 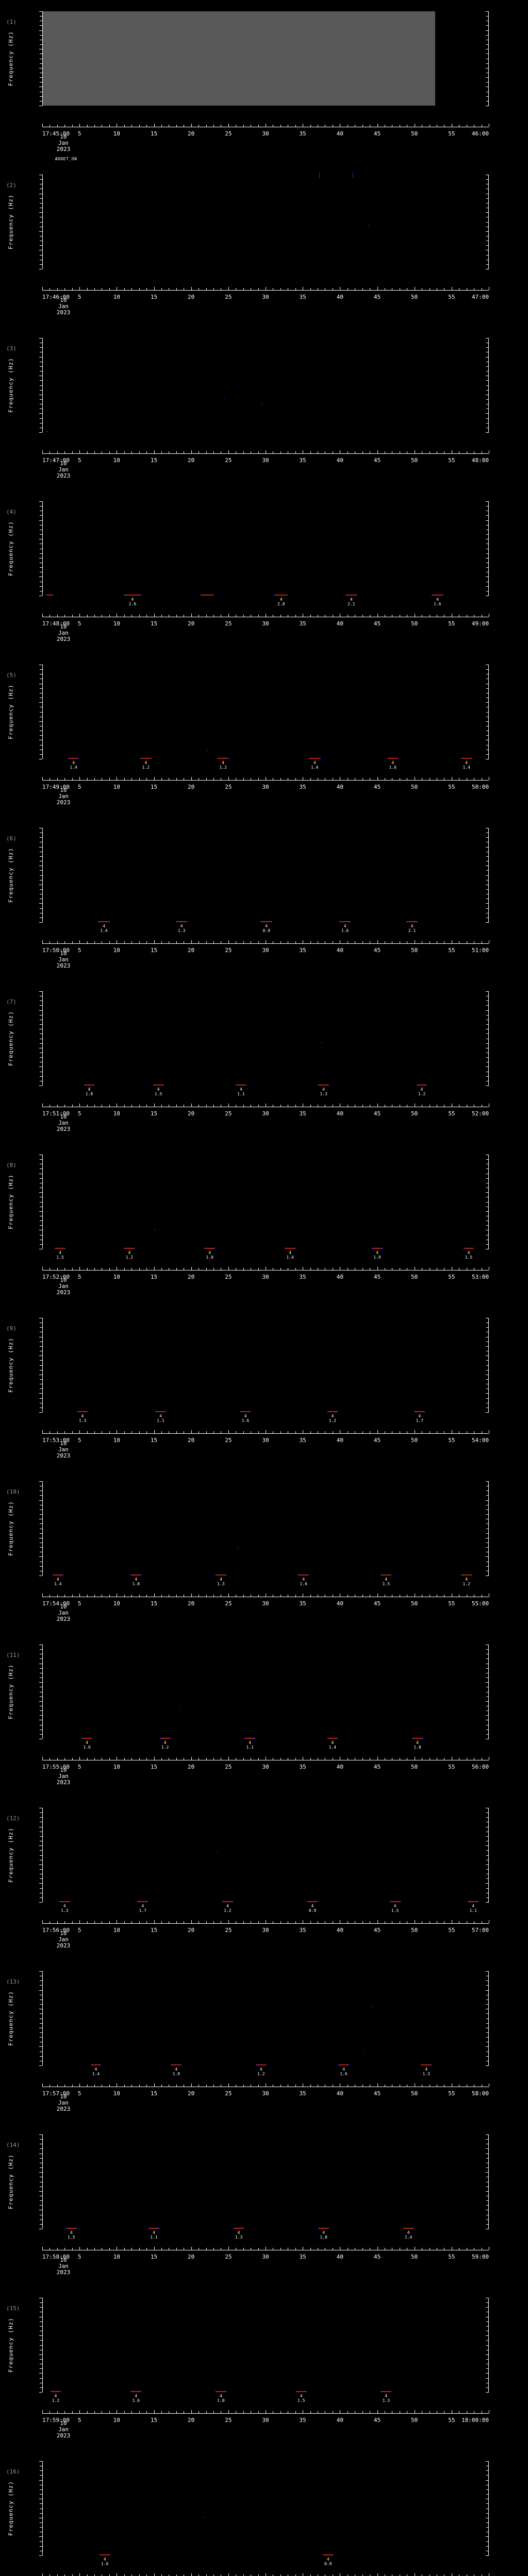 What do you see at coordinates (11, 838) in the screenshot?
I see `panel-number: (6)` at bounding box center [11, 838].